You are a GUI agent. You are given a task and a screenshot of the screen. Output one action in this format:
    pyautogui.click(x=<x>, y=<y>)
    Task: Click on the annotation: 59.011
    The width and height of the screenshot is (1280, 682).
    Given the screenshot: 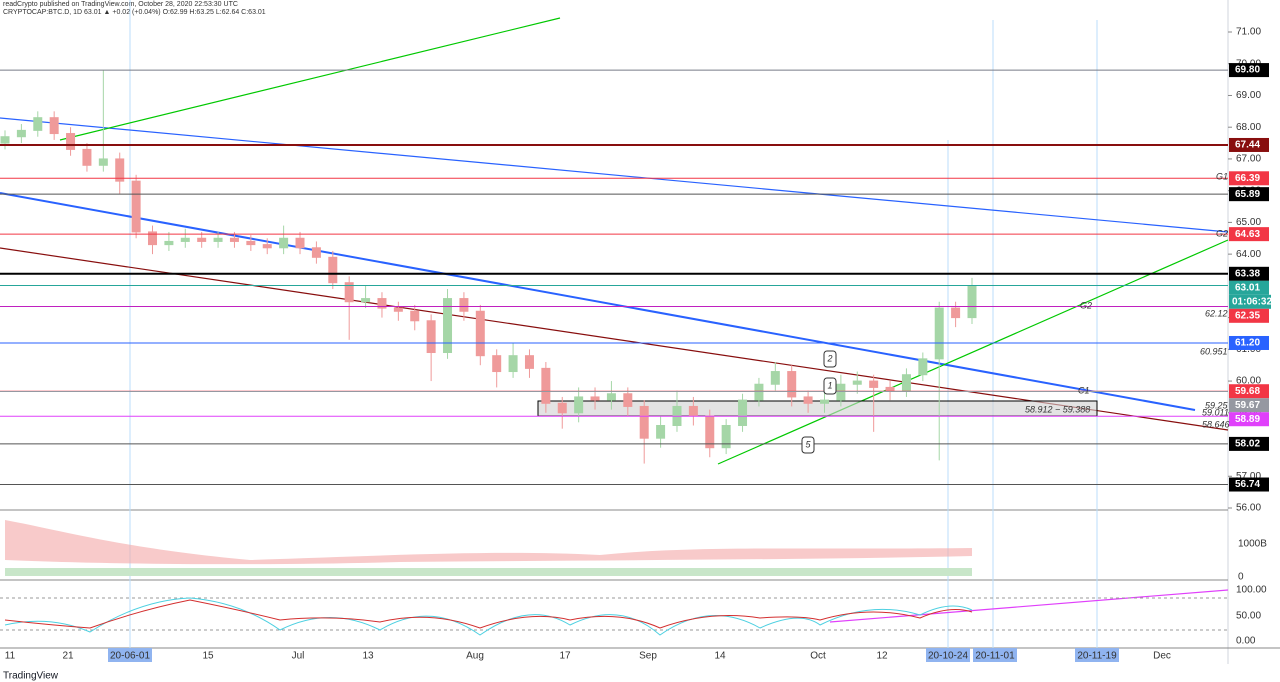 What is the action you would take?
    pyautogui.click(x=1215, y=412)
    